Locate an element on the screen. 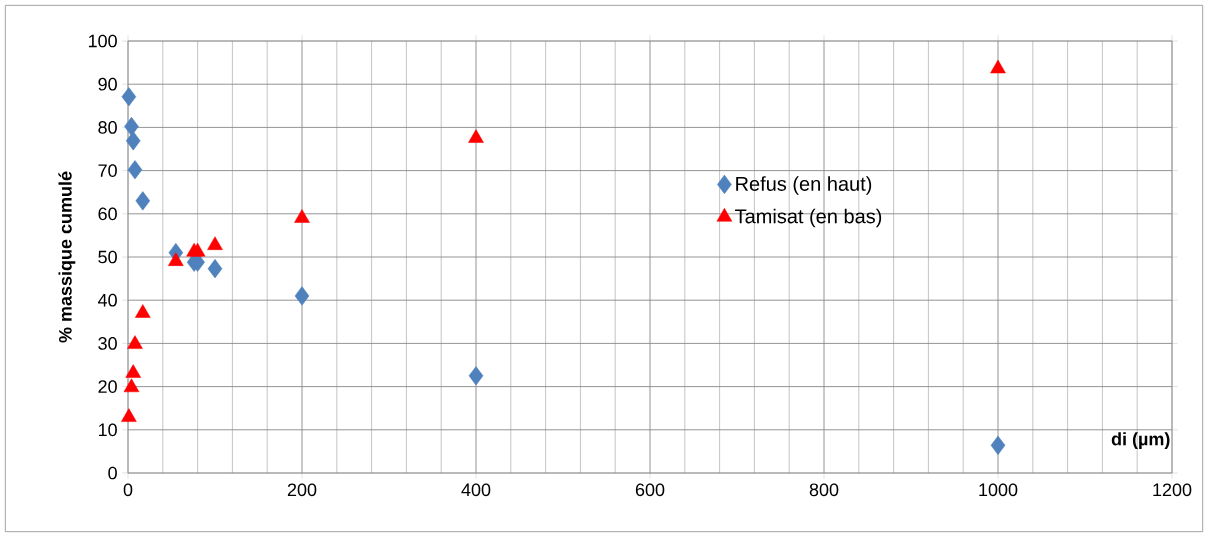  y-tick-label: 50 is located at coordinates (107, 257).